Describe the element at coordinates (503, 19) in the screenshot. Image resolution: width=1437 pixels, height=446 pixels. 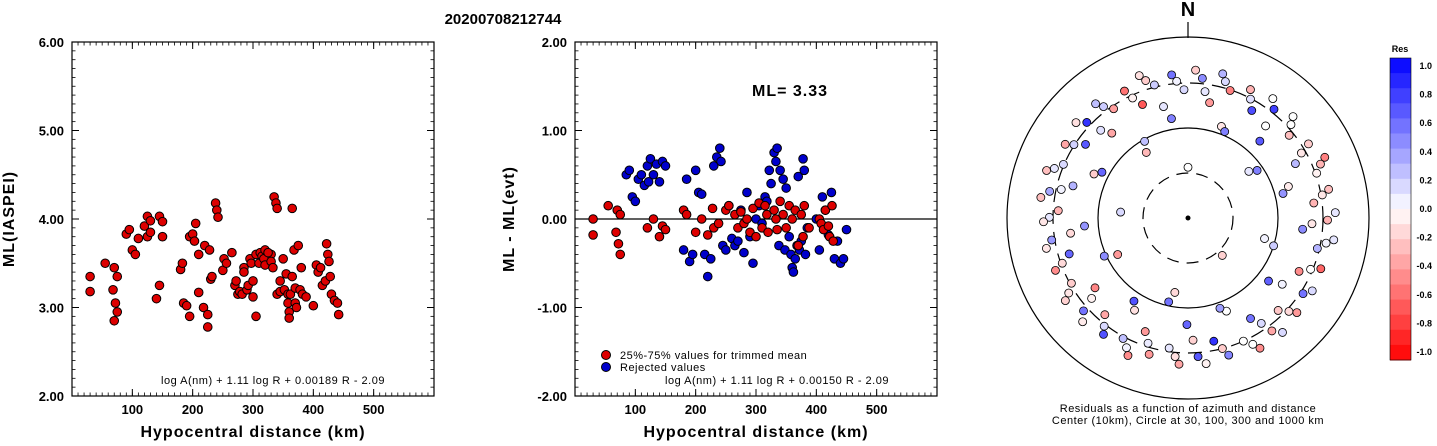
I see `event-title: 20200708212744` at that location.